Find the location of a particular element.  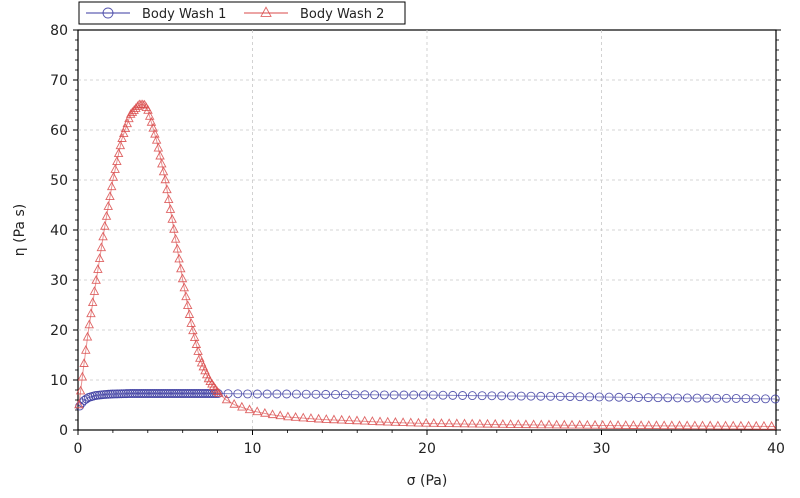

x-axis-label: σ (Pa) is located at coordinates (427, 481).